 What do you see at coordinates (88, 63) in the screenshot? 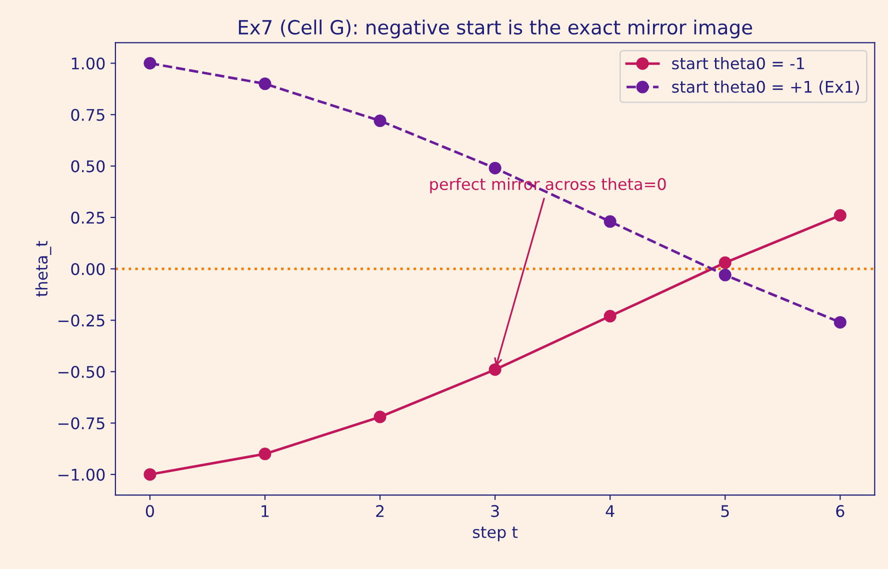
I see `y-tick-label: 1.00` at bounding box center [88, 63].